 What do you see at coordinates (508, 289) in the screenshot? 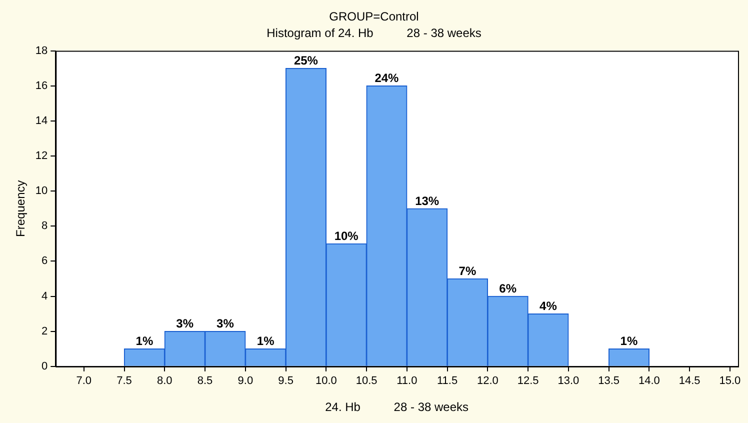
I see `annotation: 6%` at bounding box center [508, 289].